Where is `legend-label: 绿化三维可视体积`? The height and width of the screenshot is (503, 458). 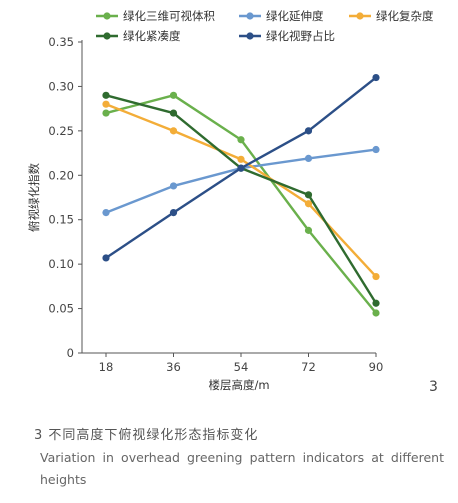 legend-label: 绿化三维可视体积 is located at coordinates (169, 16).